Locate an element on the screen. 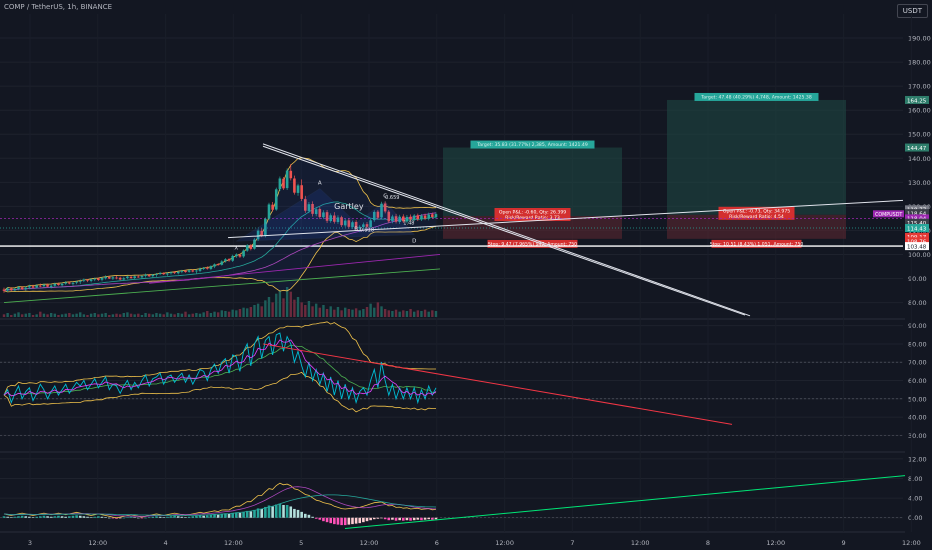  rsi-axis-tick-label: 90.00 is located at coordinates (917, 326).